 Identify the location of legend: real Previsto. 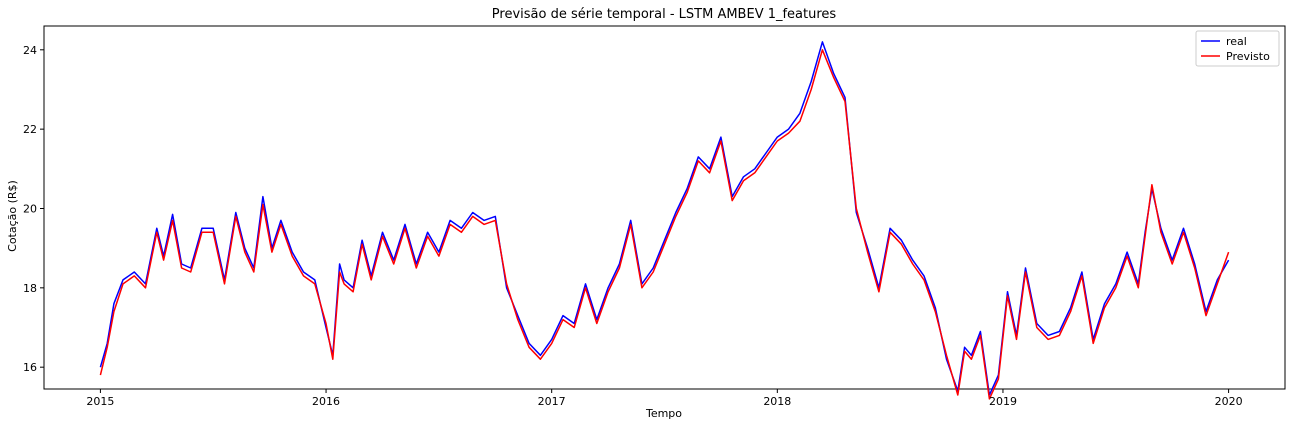
(1237, 48).